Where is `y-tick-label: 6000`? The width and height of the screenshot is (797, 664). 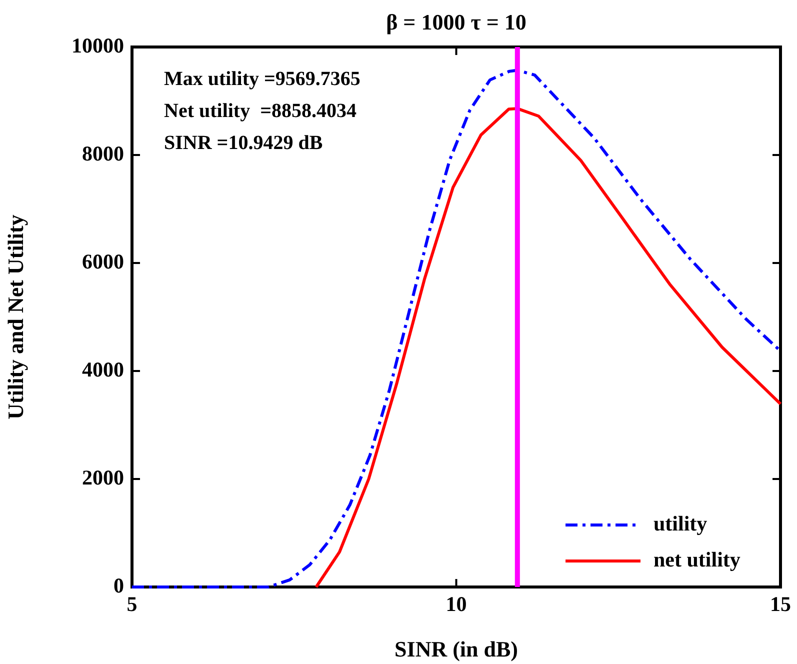
y-tick-label: 6000 is located at coordinates (103, 261).